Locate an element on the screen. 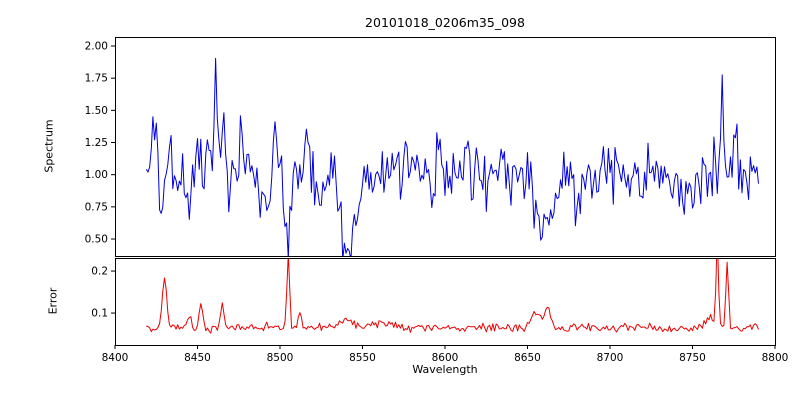 The image size is (800, 400). y-tick-label: 1.50 is located at coordinates (96, 111).